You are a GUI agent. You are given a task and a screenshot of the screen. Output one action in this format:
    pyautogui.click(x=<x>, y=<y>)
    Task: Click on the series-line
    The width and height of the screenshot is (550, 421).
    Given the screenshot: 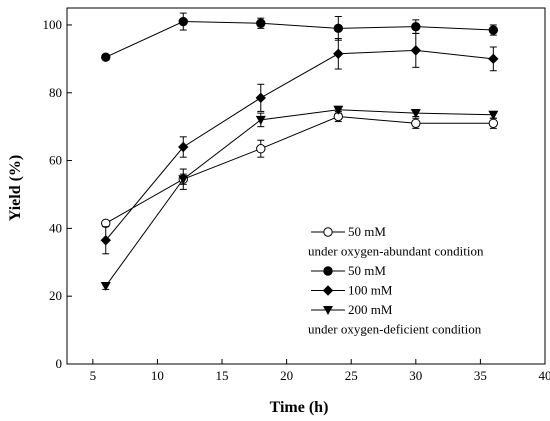 What is the action you would take?
    pyautogui.click(x=299, y=39)
    